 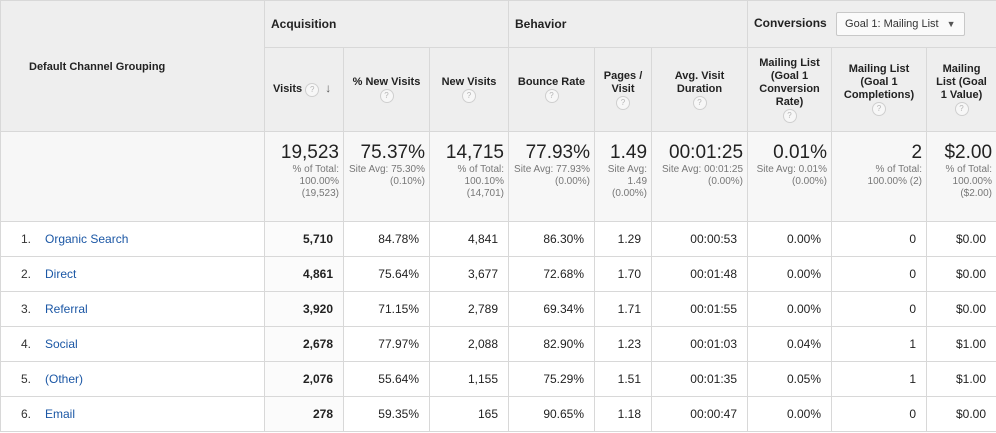 I want to click on row-index: 1., so click(x=26, y=239).